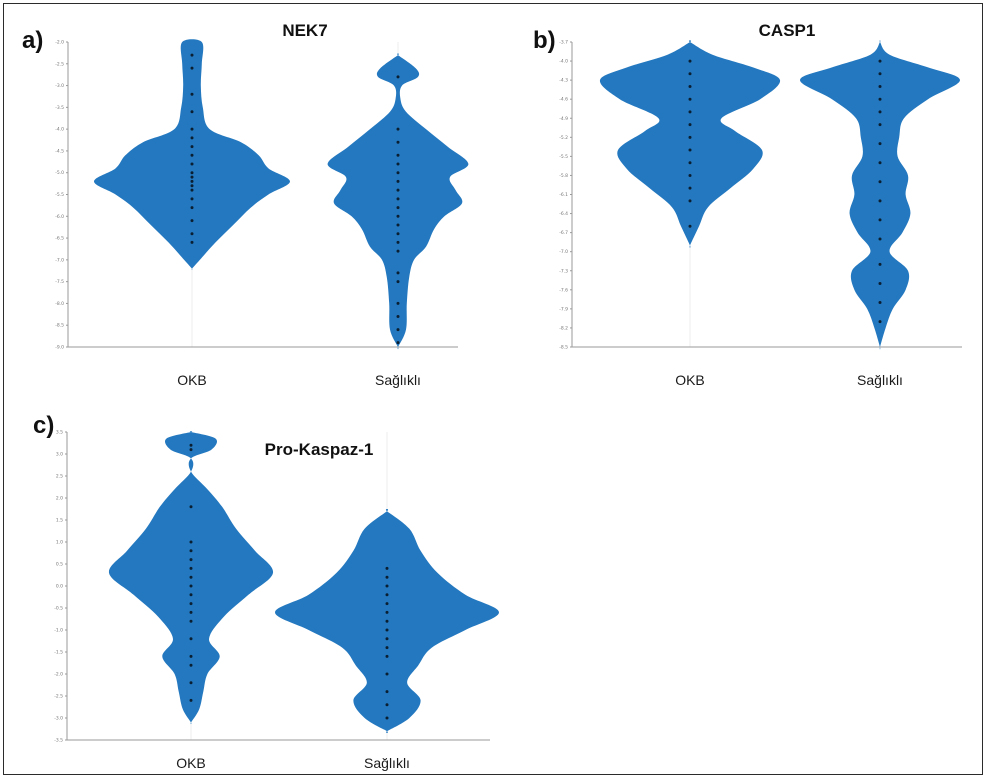 This screenshot has height=780, width=988. I want to click on y-tick-label: 1.0, so click(59, 543).